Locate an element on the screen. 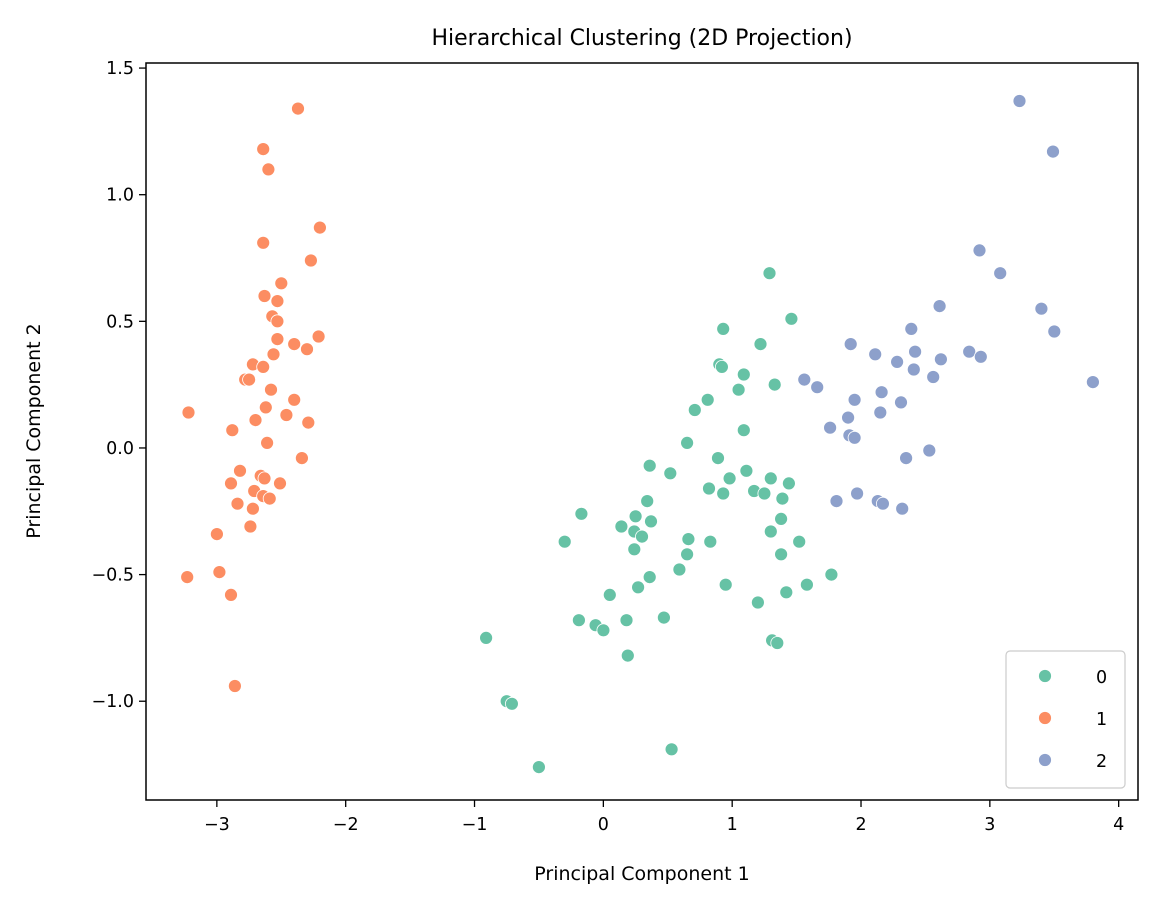 The image size is (1158, 908). x-tick-label: −2 is located at coordinates (346, 825).